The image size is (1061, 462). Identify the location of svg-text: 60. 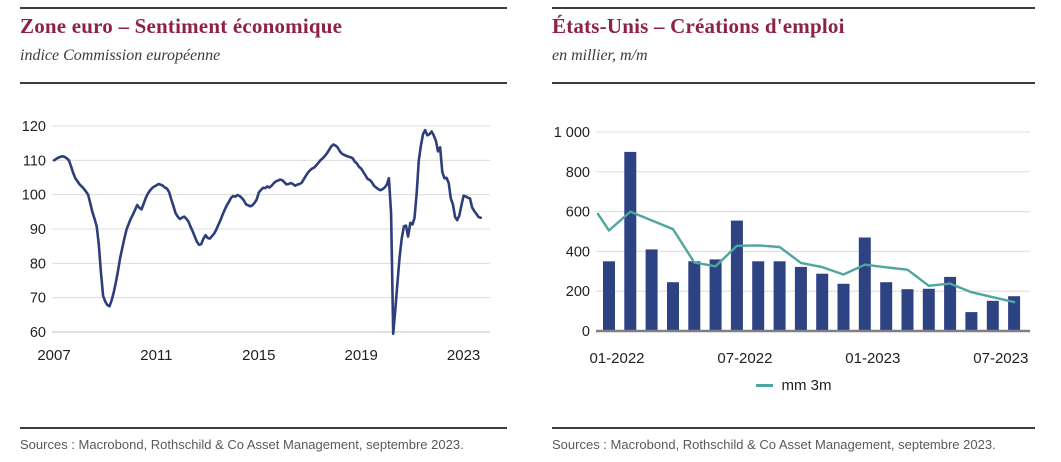
(38, 333).